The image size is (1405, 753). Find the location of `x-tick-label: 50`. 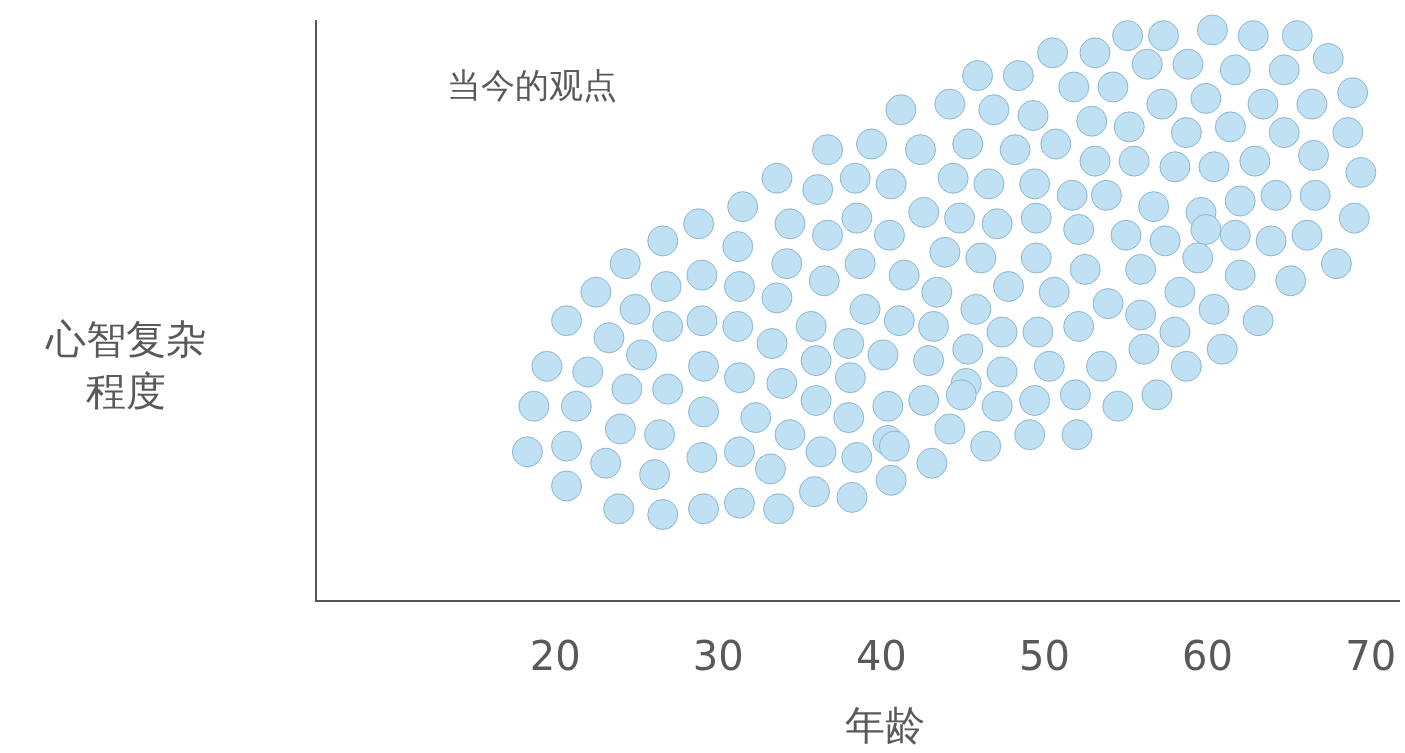

x-tick-label: 50 is located at coordinates (1044, 655).